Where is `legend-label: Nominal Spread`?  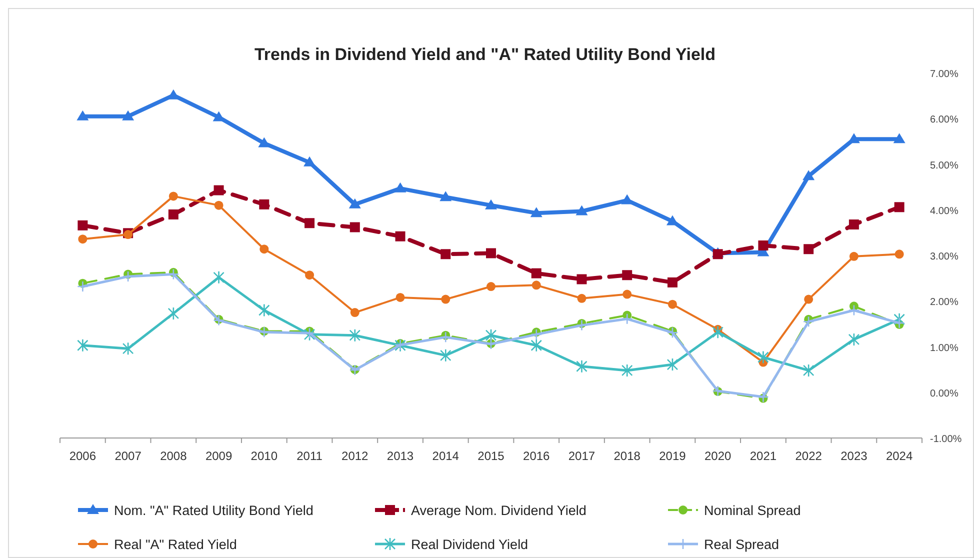 legend-label: Nominal Spread is located at coordinates (752, 510).